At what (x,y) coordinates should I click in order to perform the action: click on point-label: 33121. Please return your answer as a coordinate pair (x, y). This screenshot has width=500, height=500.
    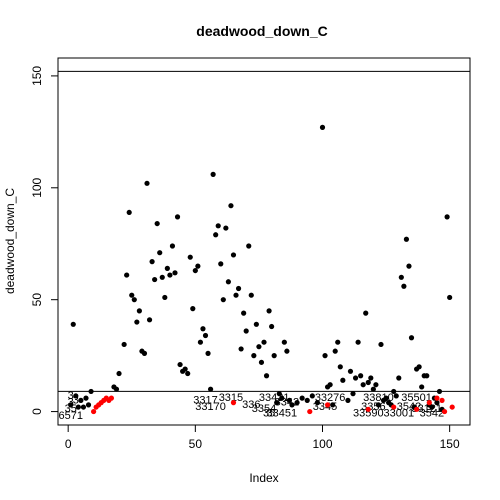
    Looking at the image, I should click on (426, 409).